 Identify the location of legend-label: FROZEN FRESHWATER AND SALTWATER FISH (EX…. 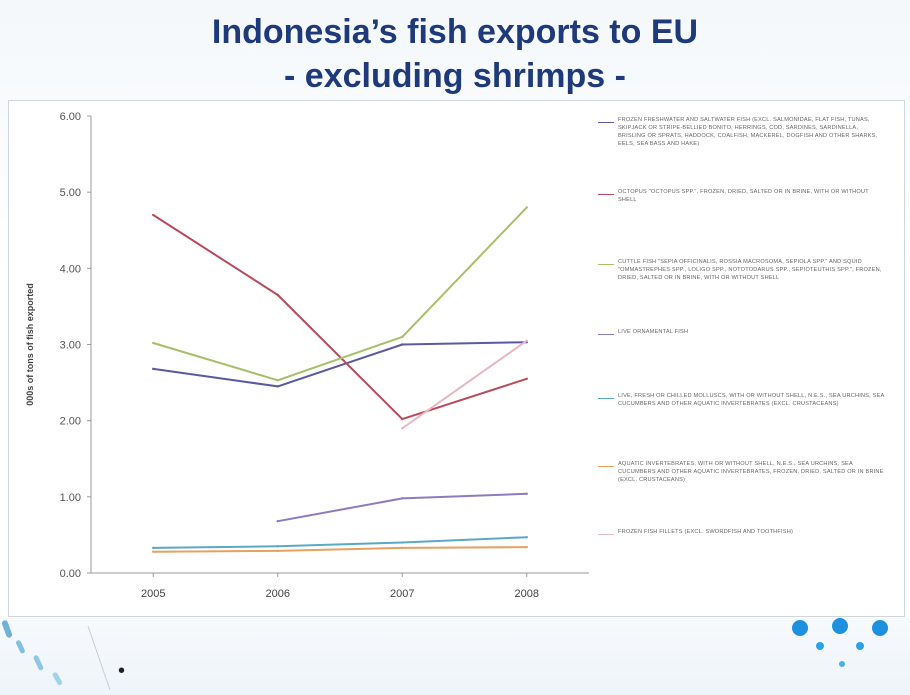
(748, 132).